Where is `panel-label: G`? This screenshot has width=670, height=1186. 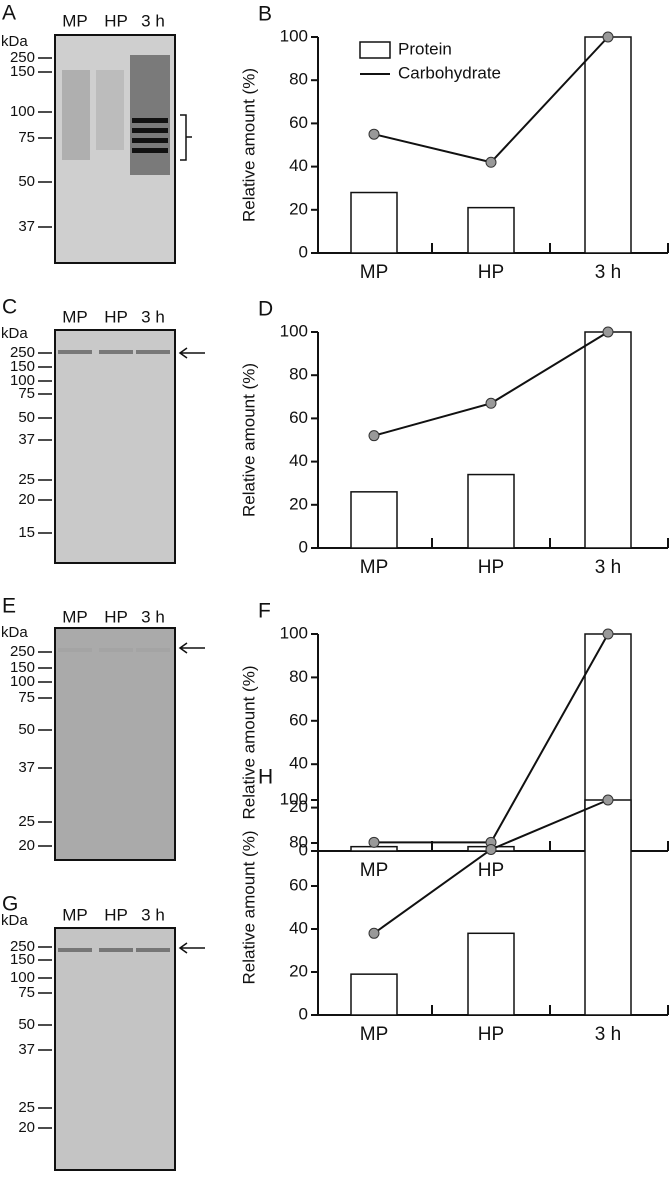 panel-label: G is located at coordinates (10, 904).